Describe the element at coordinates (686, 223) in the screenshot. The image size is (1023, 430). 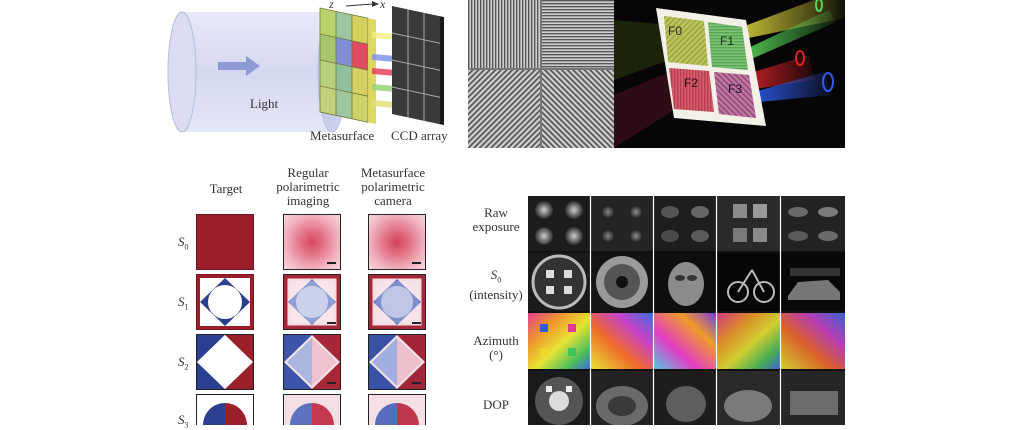
I see `raw-exposure-row` at that location.